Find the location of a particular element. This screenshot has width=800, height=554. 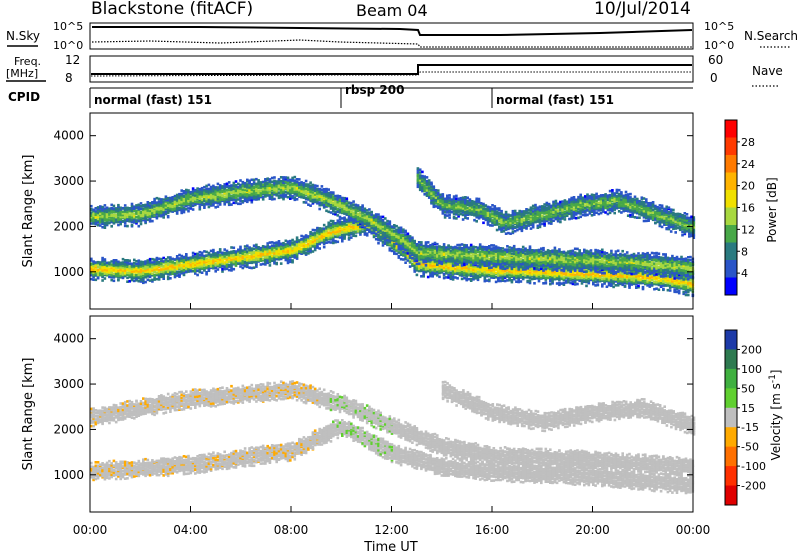

beam-title: Beam 04 is located at coordinates (392, 10).